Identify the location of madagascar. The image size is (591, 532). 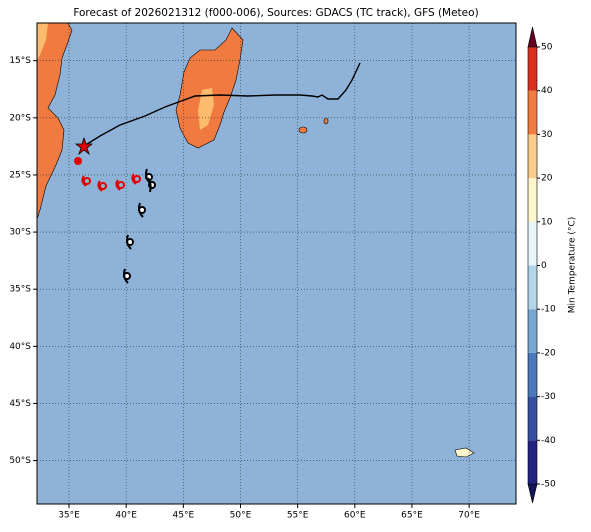
(209, 88).